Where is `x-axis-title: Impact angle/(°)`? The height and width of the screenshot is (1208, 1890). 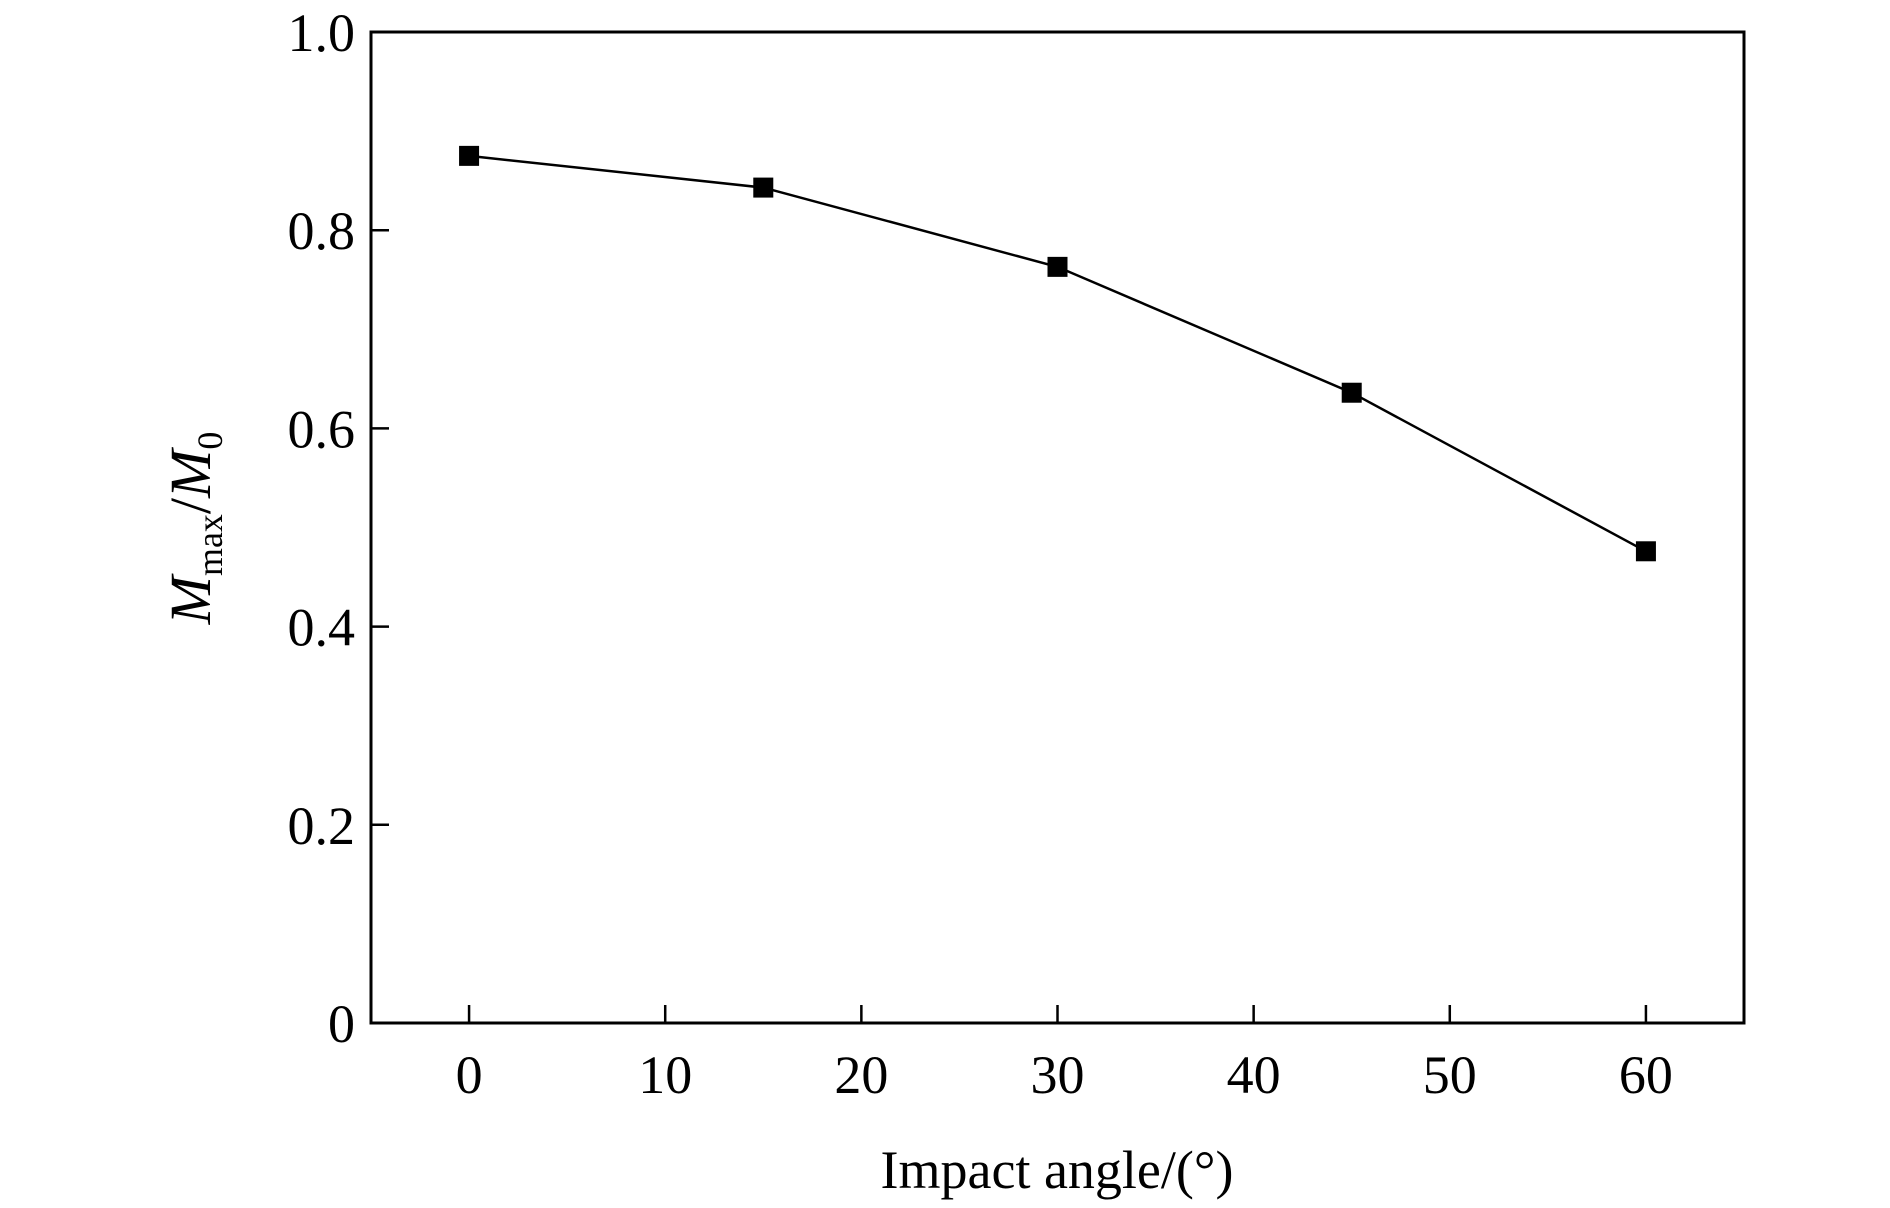
x-axis-title: Impact angle/(°) is located at coordinates (1057, 1170).